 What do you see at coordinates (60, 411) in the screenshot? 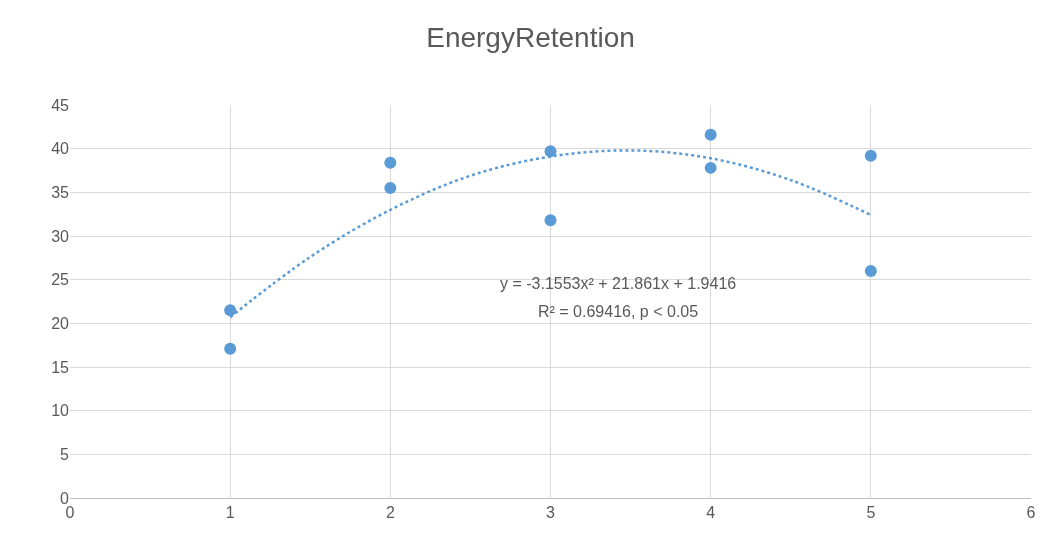
I see `y-tick-label: 10` at bounding box center [60, 411].